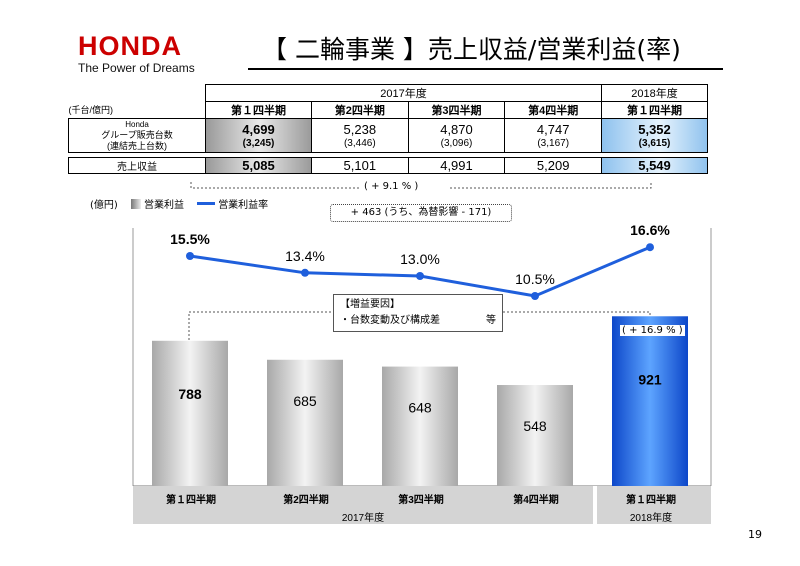 The width and height of the screenshot is (800, 566). What do you see at coordinates (306, 500) in the screenshot?
I see `x-tick-label: 第2四半期` at bounding box center [306, 500].